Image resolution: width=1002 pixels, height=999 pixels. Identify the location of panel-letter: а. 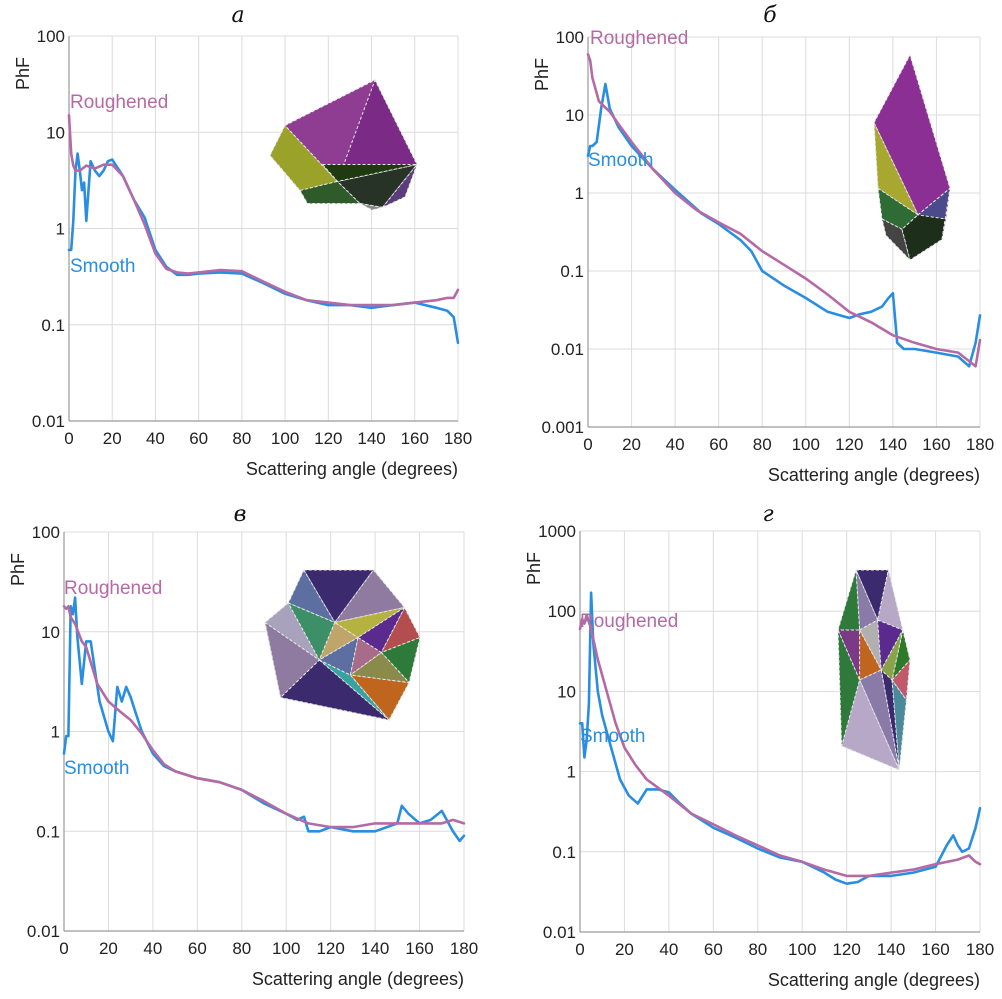
(237, 15).